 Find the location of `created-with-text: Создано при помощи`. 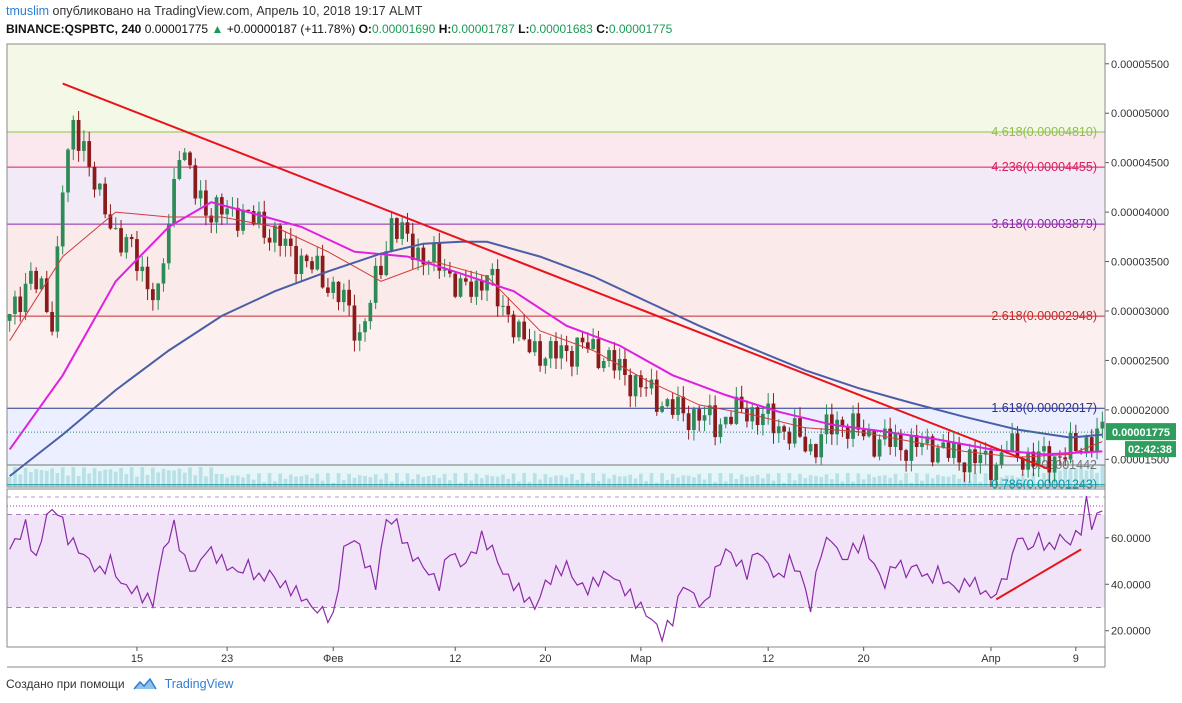

created-with-text: Создано при помощи is located at coordinates (65, 684).